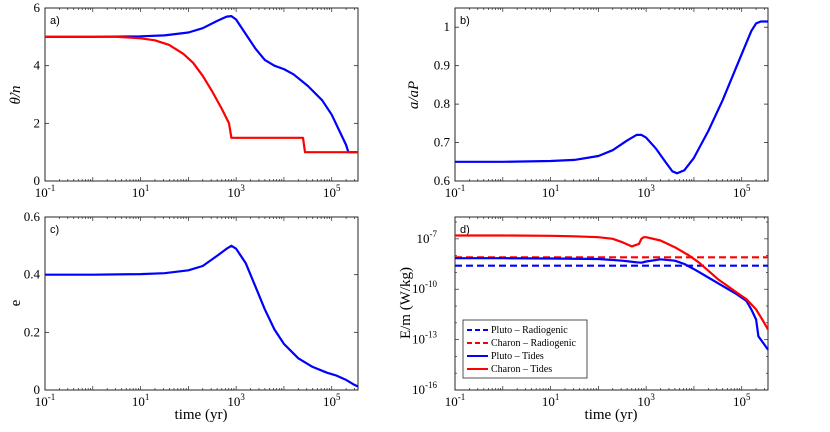 This screenshot has width=830, height=432. Describe the element at coordinates (442, 142) in the screenshot. I see `y-tick-label: 0.7` at that location.